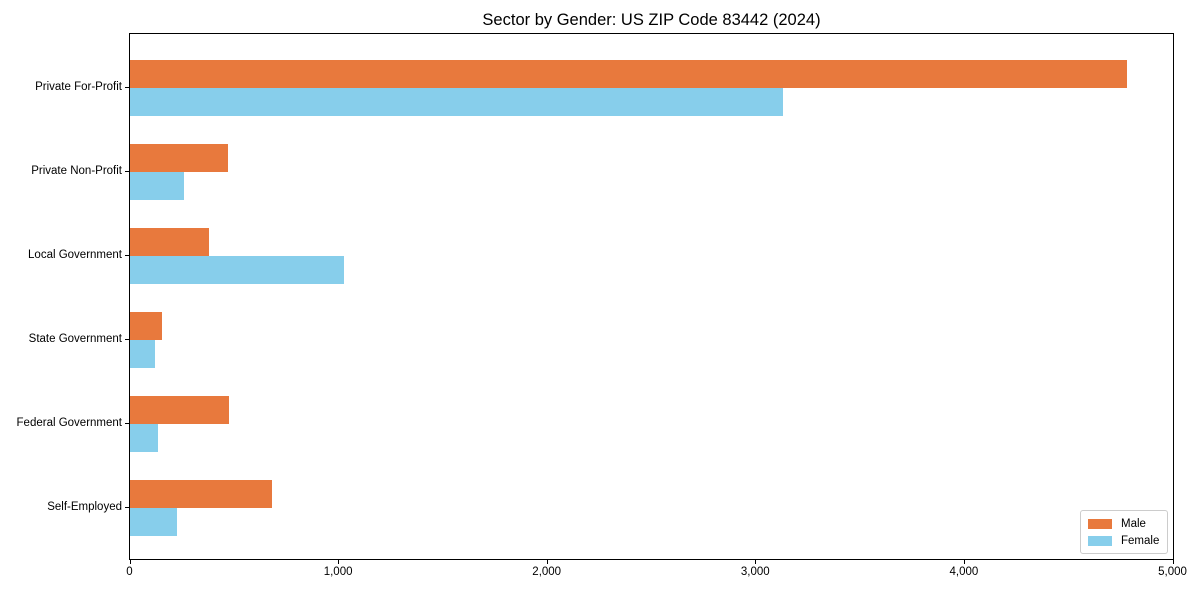 This screenshot has width=1200, height=600. Describe the element at coordinates (547, 572) in the screenshot. I see `x-tick-label-2-000: 2,000` at that location.